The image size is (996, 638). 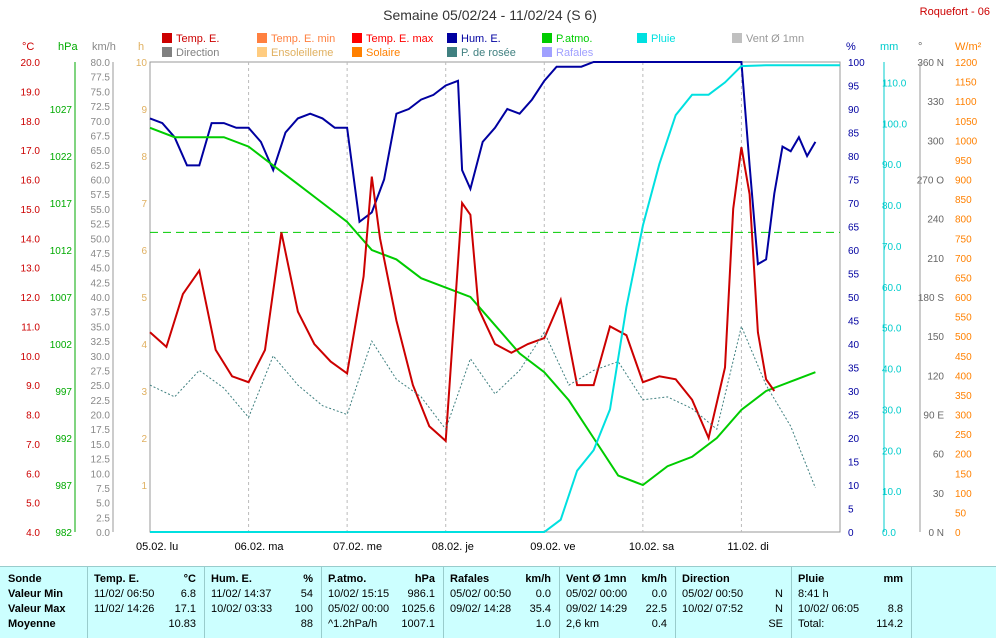 I want to click on dir-tick-label: 180 S, so click(x=931, y=298).